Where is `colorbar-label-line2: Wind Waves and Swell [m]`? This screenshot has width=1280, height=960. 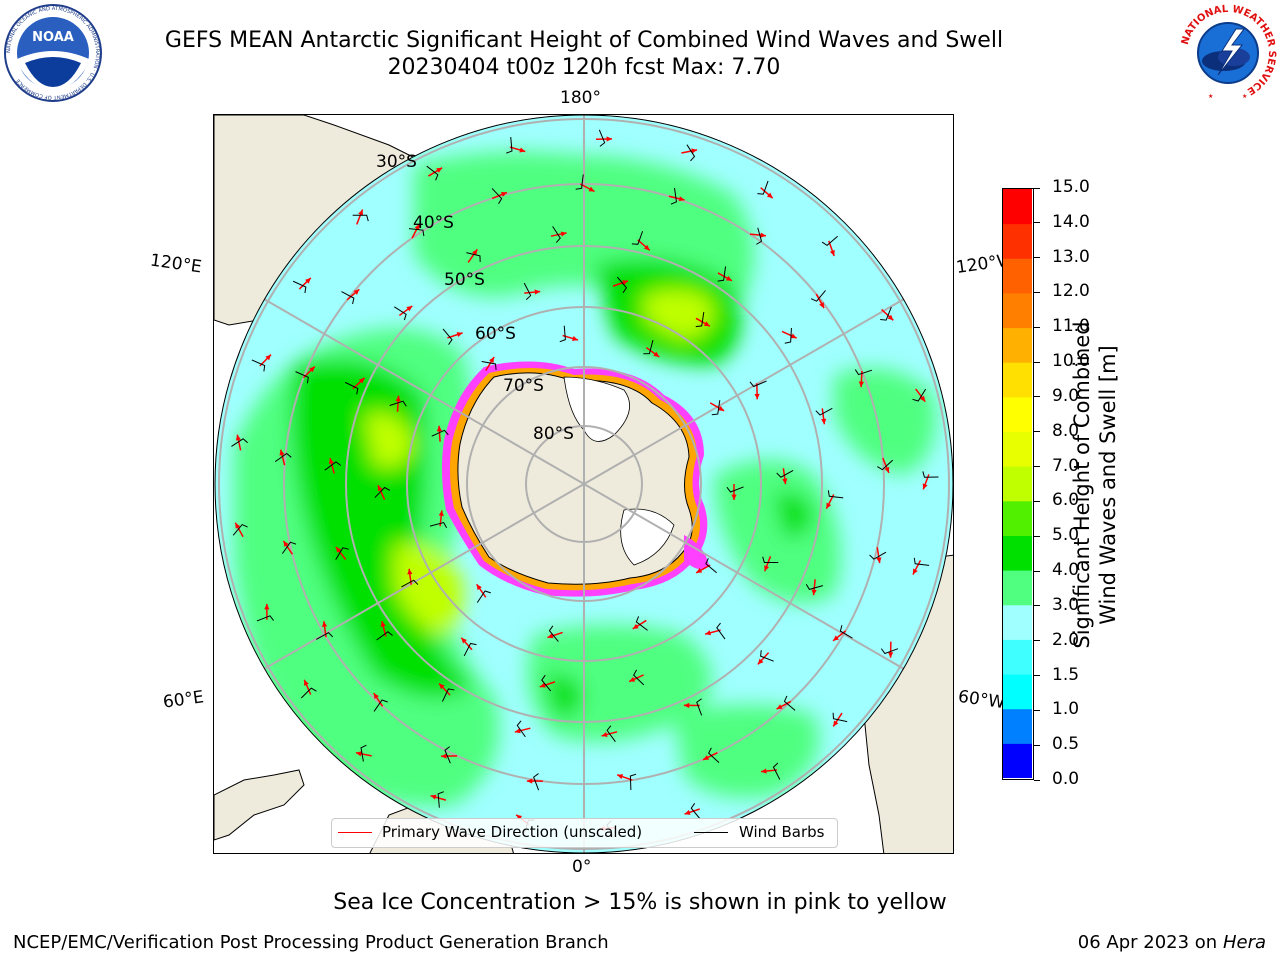 colorbar-label-line2: Wind Waves and Swell [m] is located at coordinates (1108, 485).